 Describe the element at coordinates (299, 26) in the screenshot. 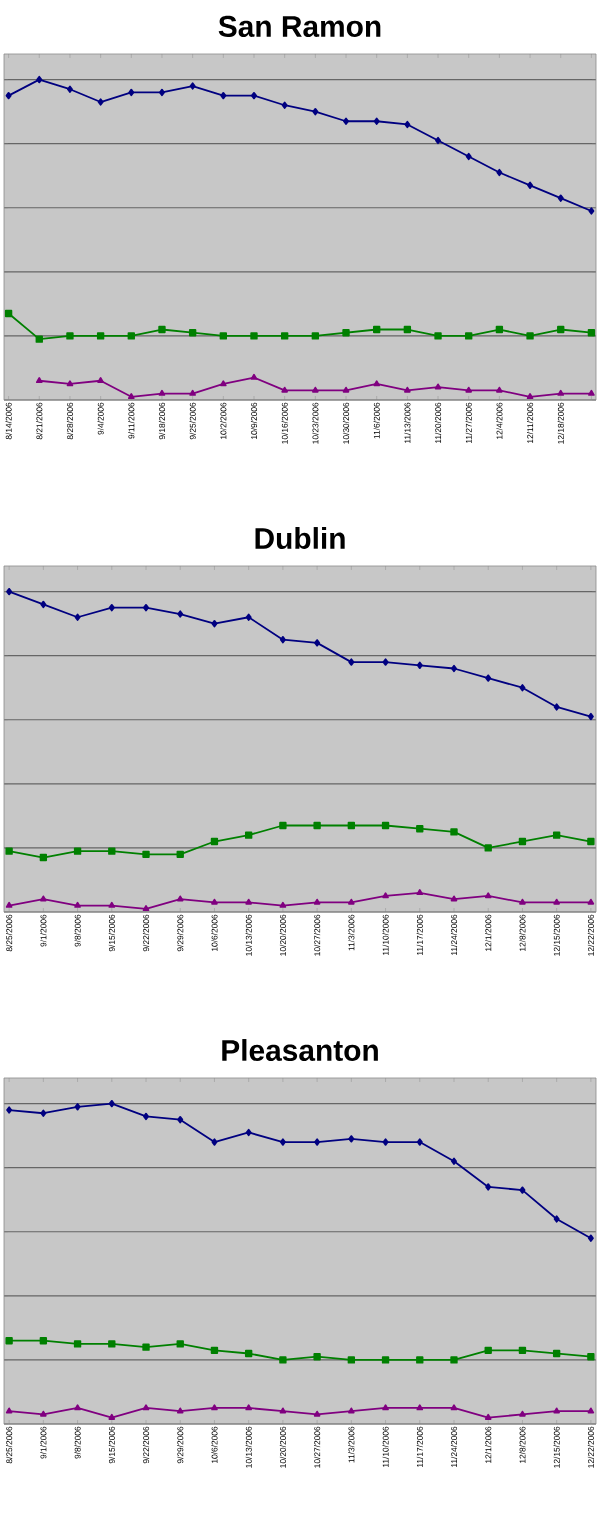

I see `chart-title: San Ramon` at that location.